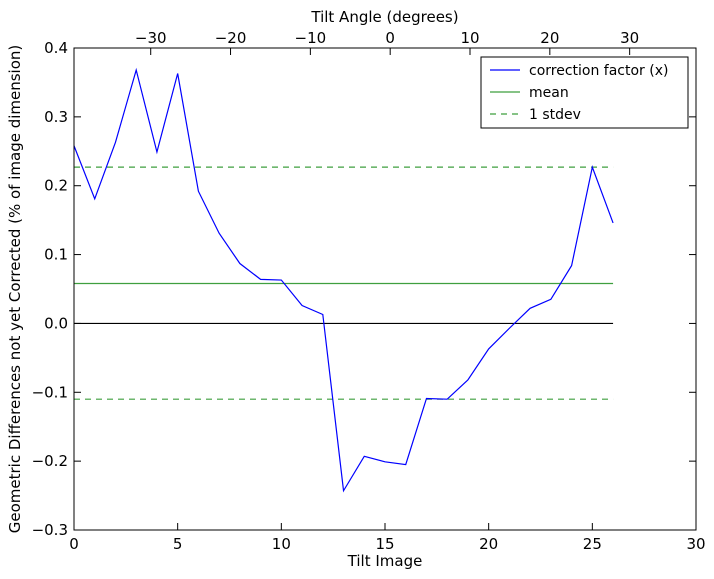 The width and height of the screenshot is (714, 579). What do you see at coordinates (50, 392) in the screenshot?
I see `y-tick-label: −0.1` at bounding box center [50, 392].